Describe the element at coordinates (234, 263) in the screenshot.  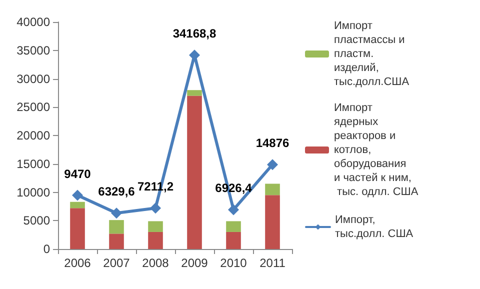
I see `x-tick-label: 2010` at that location.